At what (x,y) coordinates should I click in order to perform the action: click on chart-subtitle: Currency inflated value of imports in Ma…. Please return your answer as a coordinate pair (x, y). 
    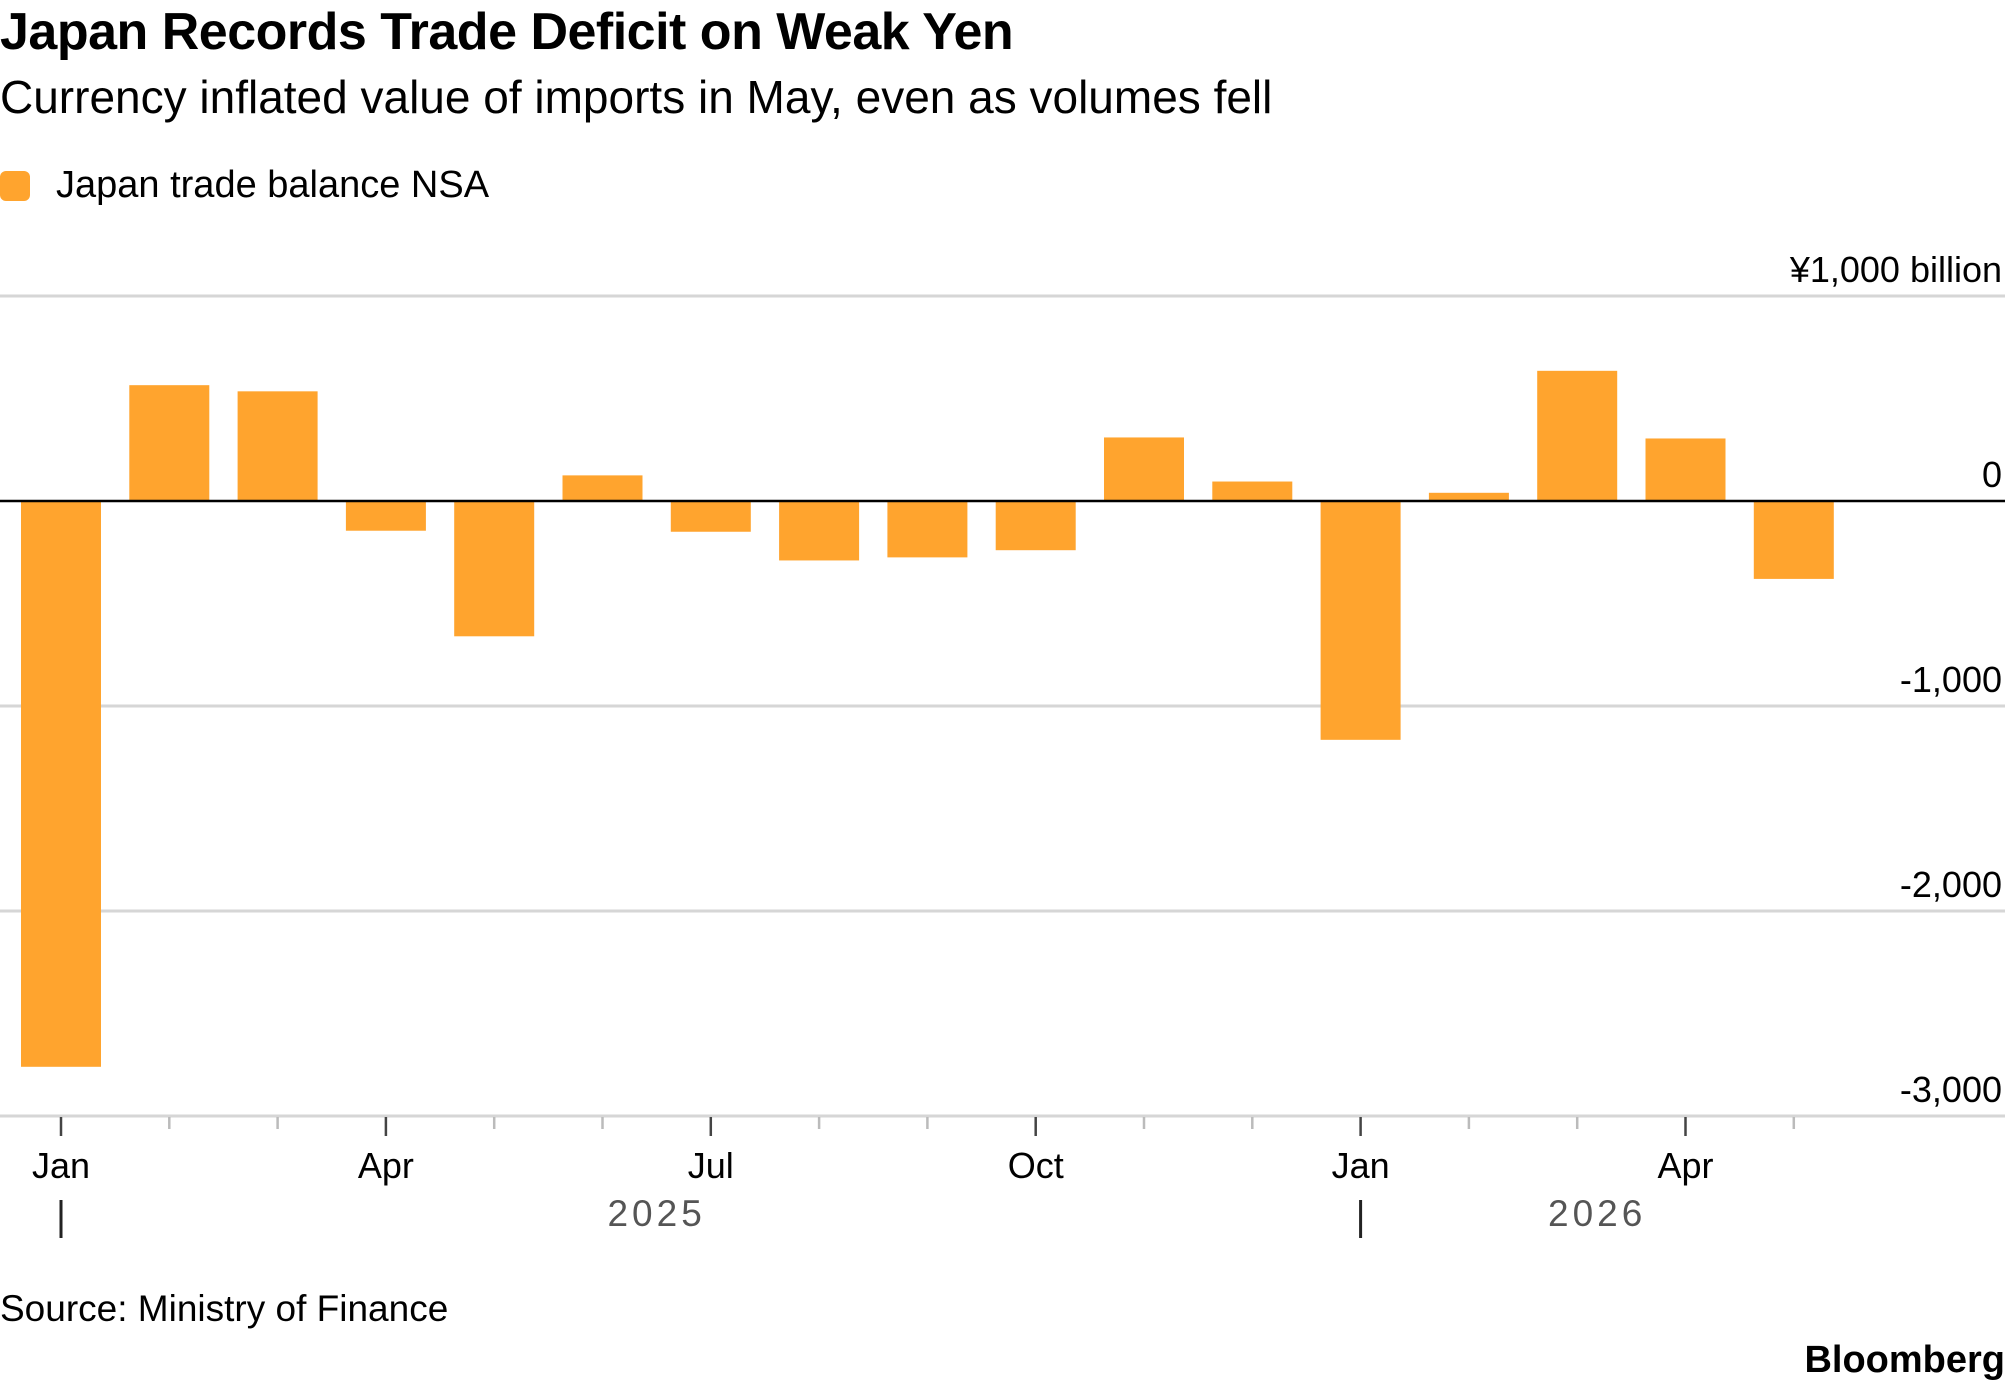
    Looking at the image, I should click on (636, 97).